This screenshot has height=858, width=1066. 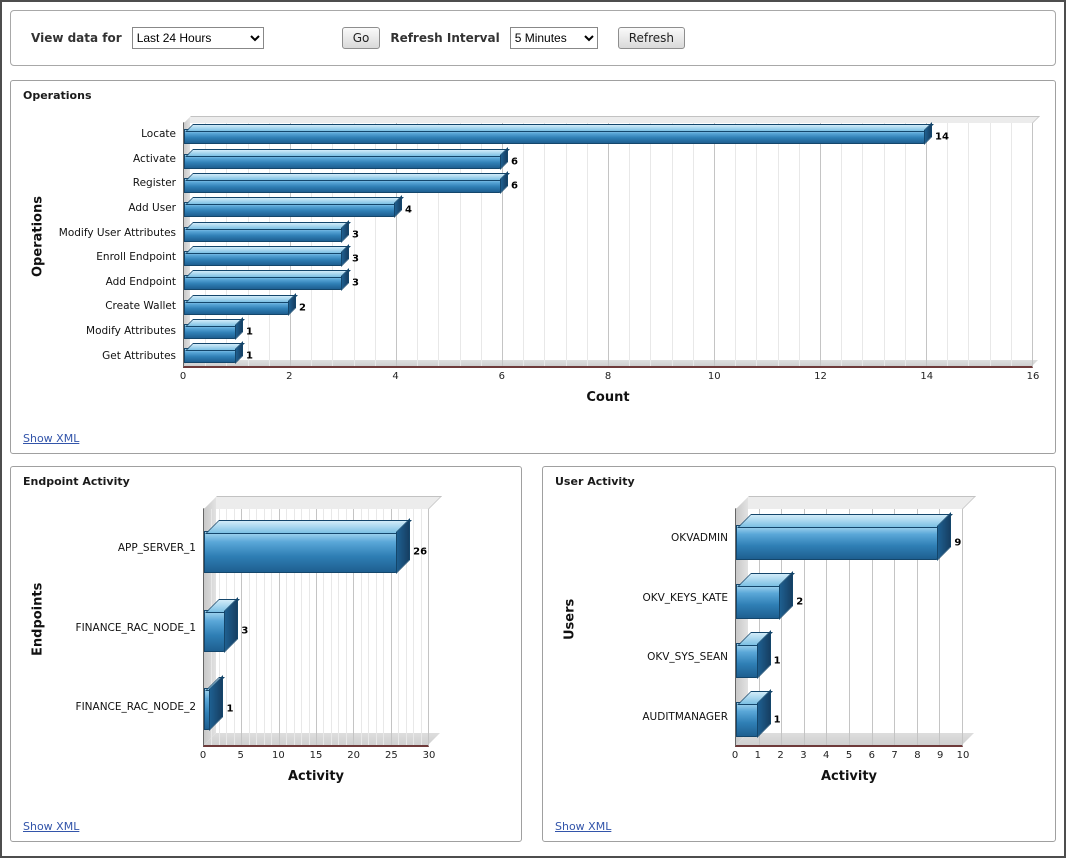 I want to click on bar-value: 14, so click(x=942, y=136).